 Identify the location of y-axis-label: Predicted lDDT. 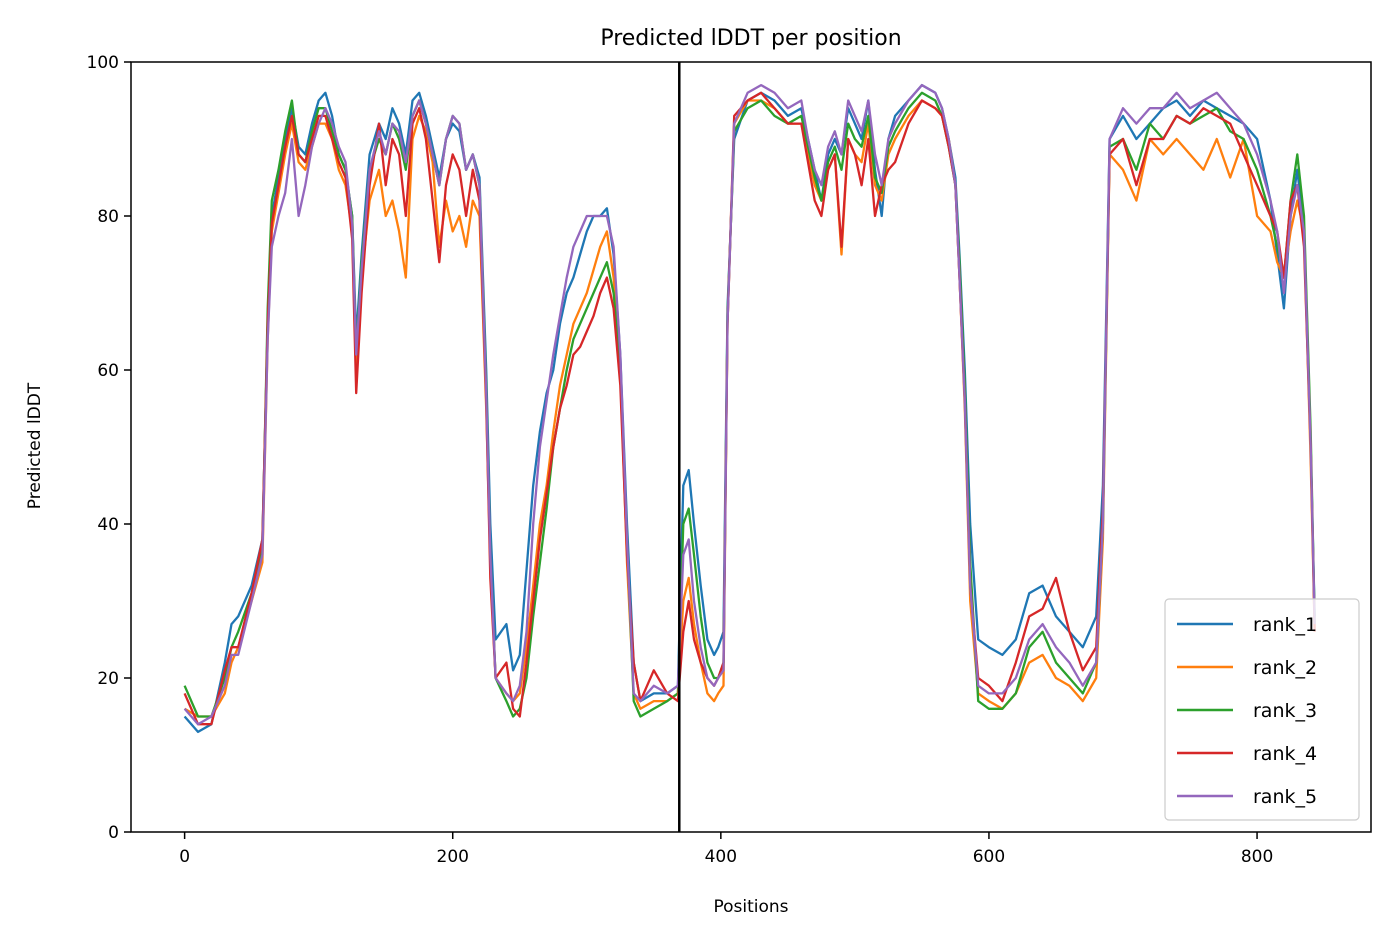
(35, 445).